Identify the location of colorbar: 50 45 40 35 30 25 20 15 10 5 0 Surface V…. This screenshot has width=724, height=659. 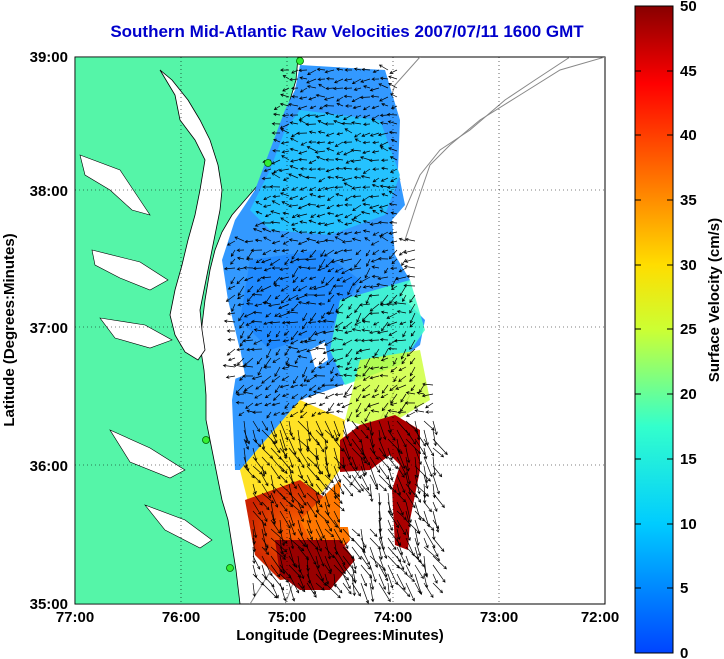
(678, 329).